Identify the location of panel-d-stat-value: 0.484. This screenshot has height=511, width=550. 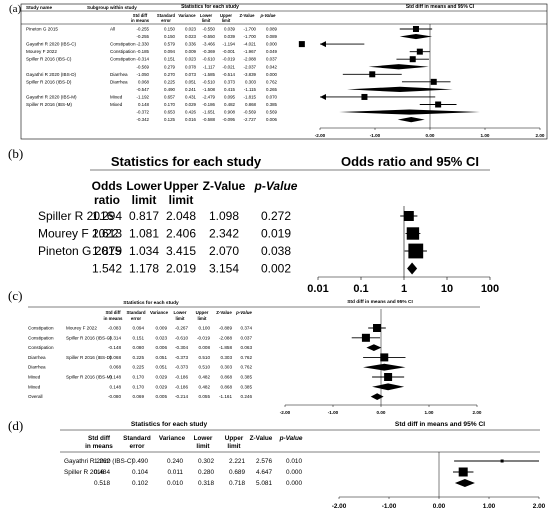
(102, 472).